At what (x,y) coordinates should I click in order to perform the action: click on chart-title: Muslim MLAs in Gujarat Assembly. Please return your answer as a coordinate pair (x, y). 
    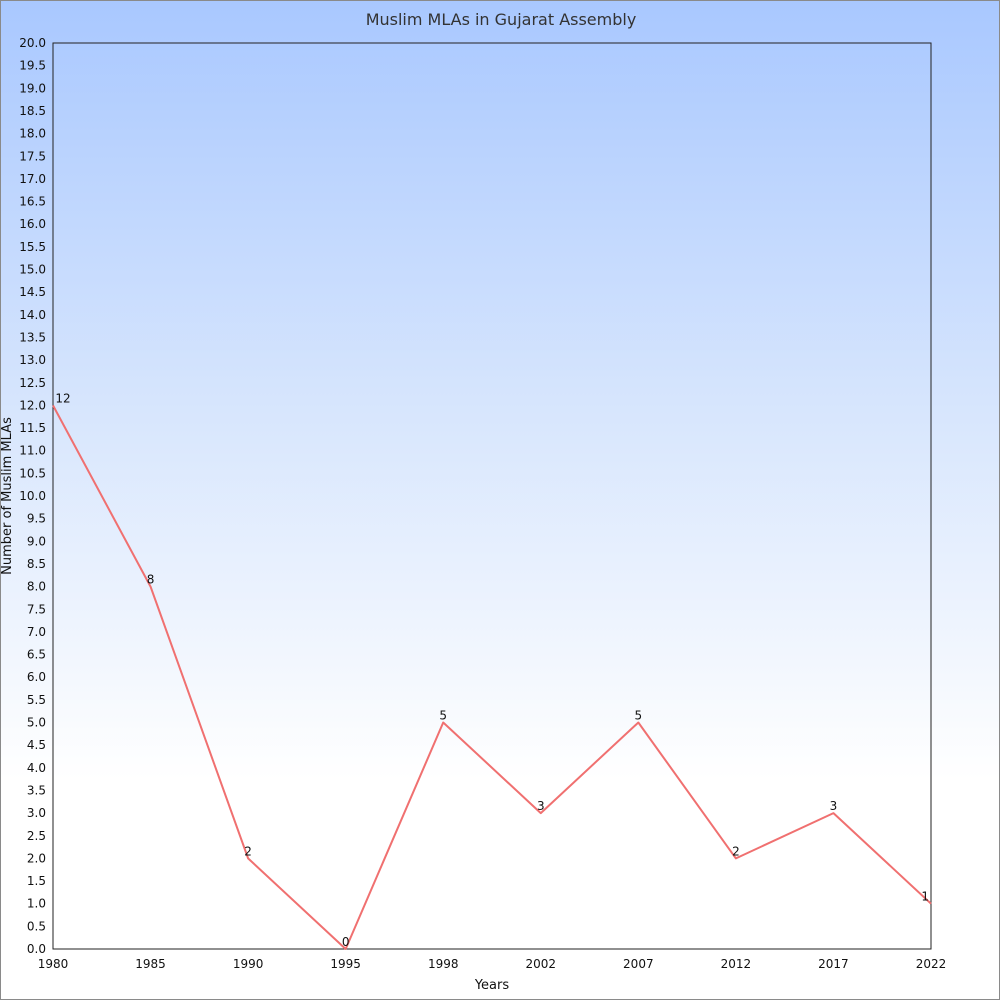
    Looking at the image, I should click on (501, 19).